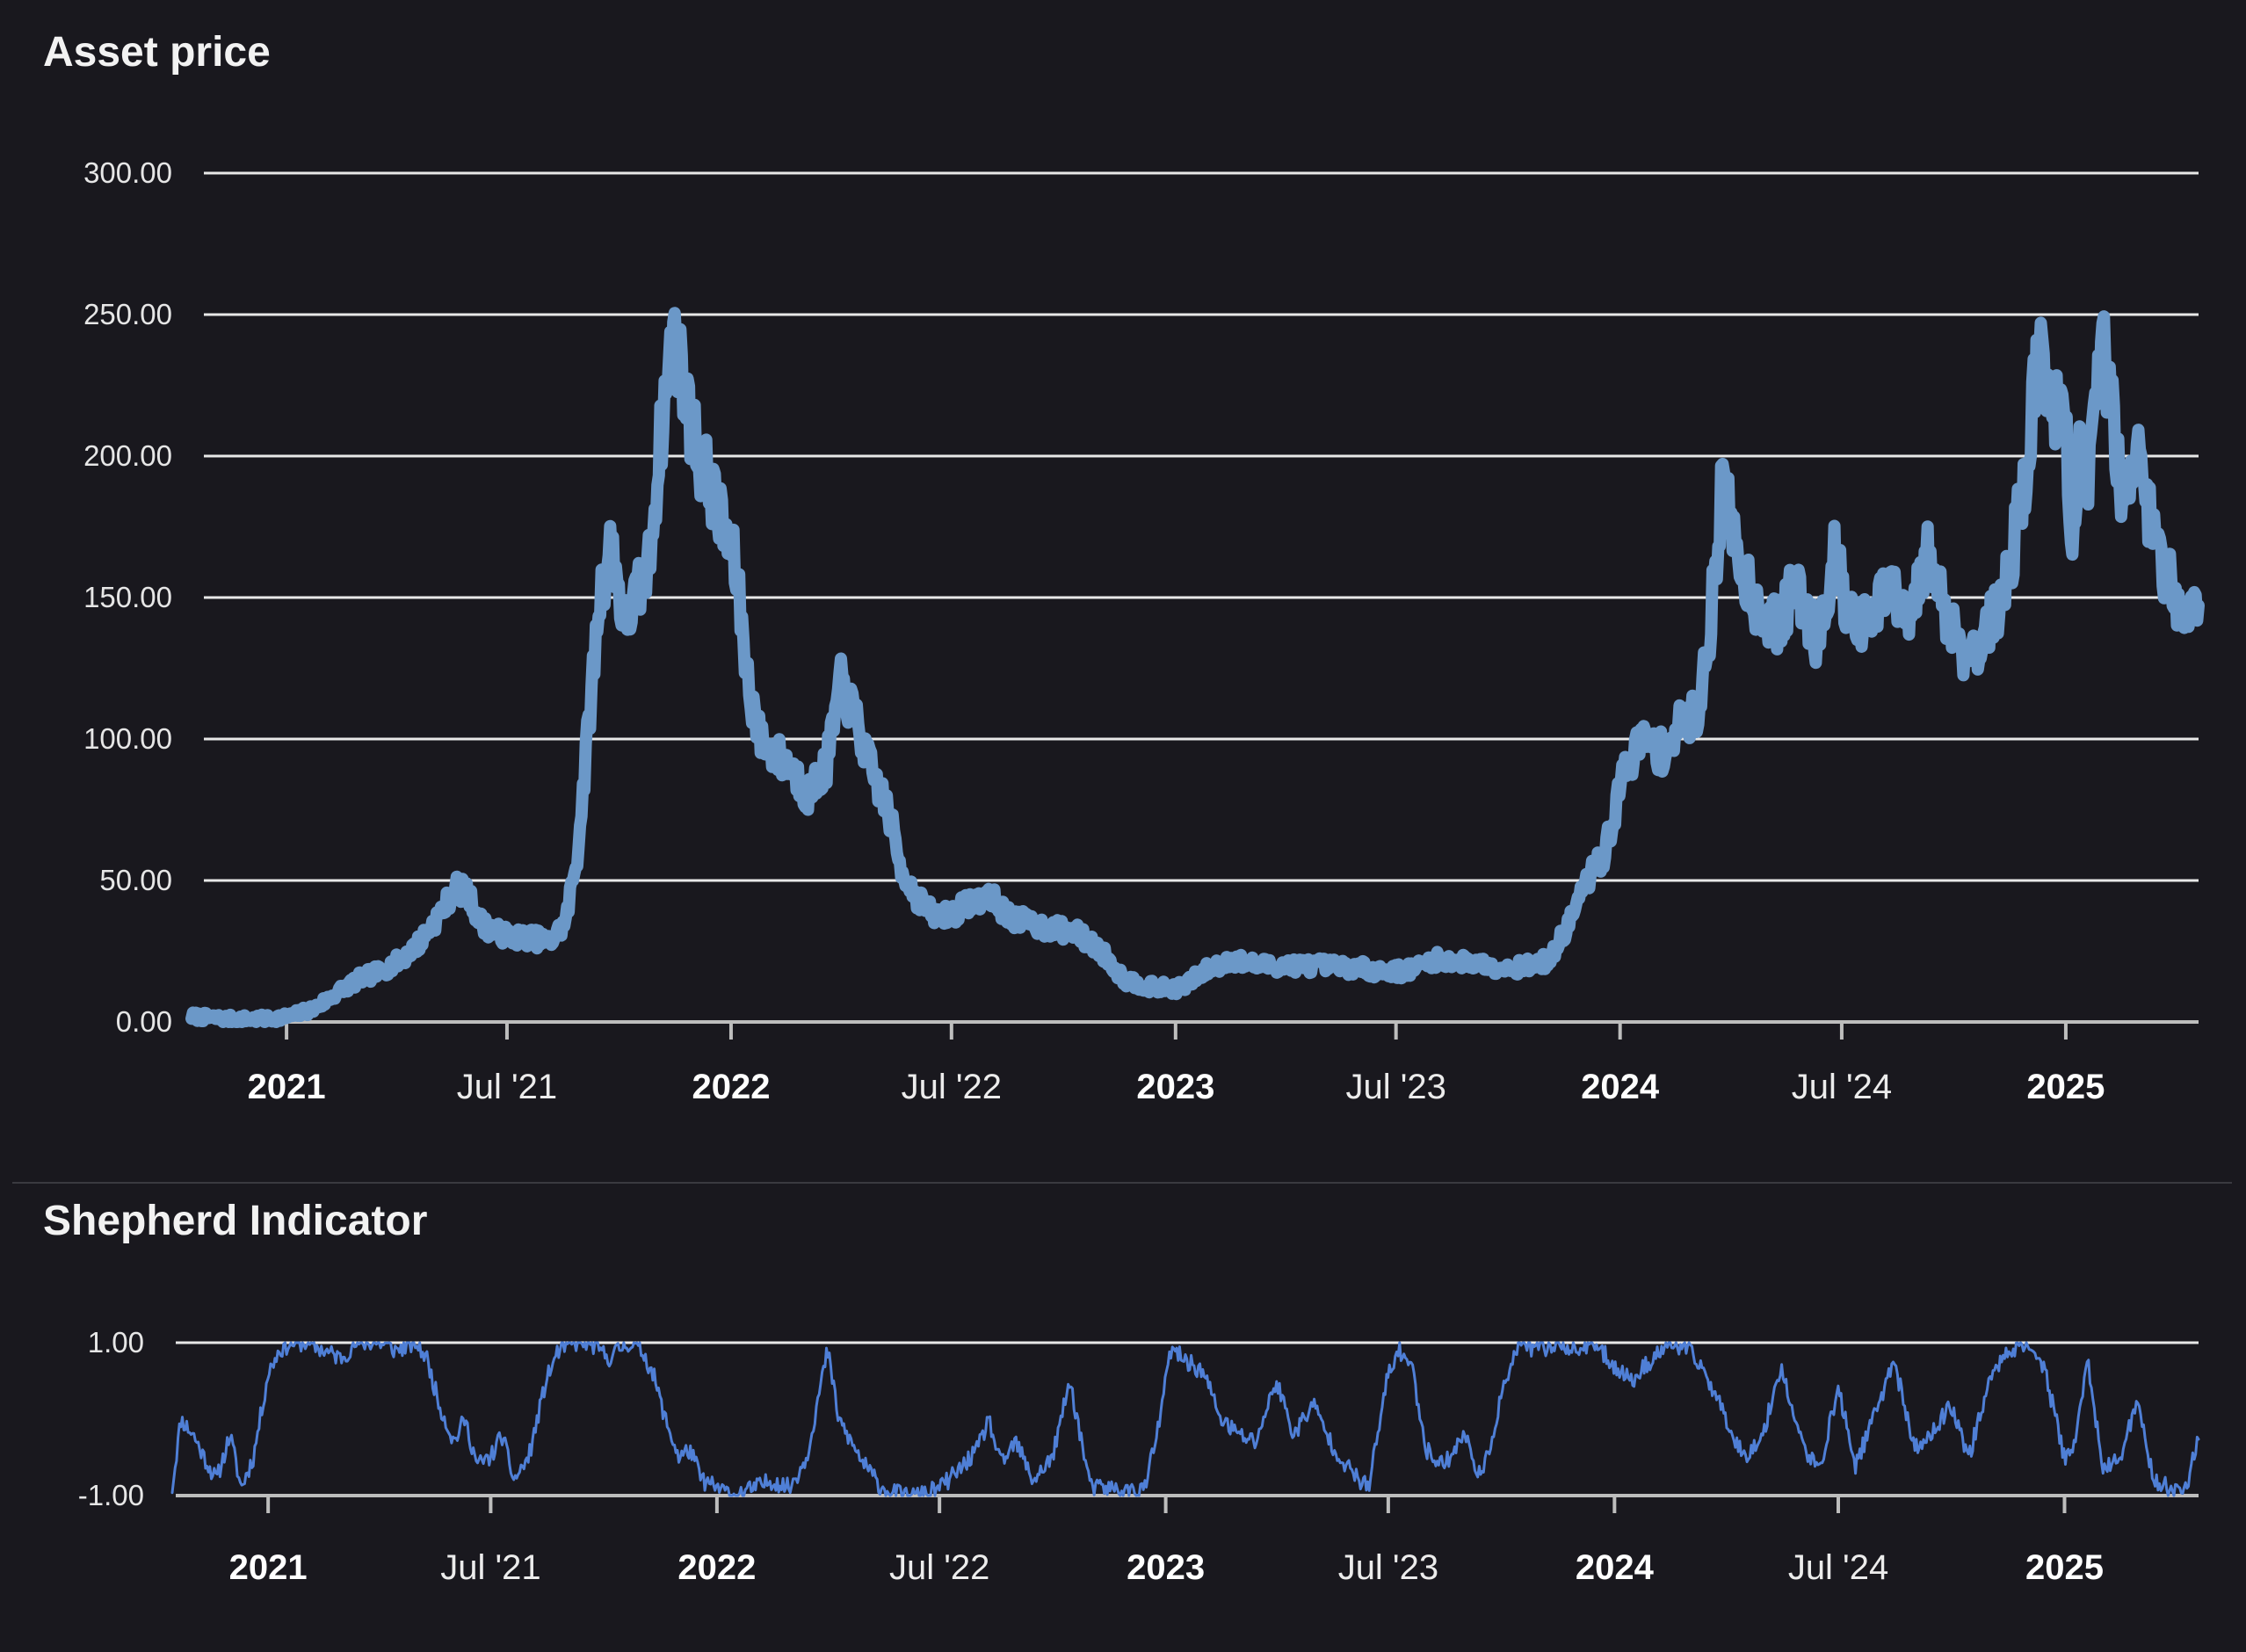 This screenshot has height=1652, width=2246. What do you see at coordinates (127, 172) in the screenshot?
I see `y-tick-label: 300.00` at bounding box center [127, 172].